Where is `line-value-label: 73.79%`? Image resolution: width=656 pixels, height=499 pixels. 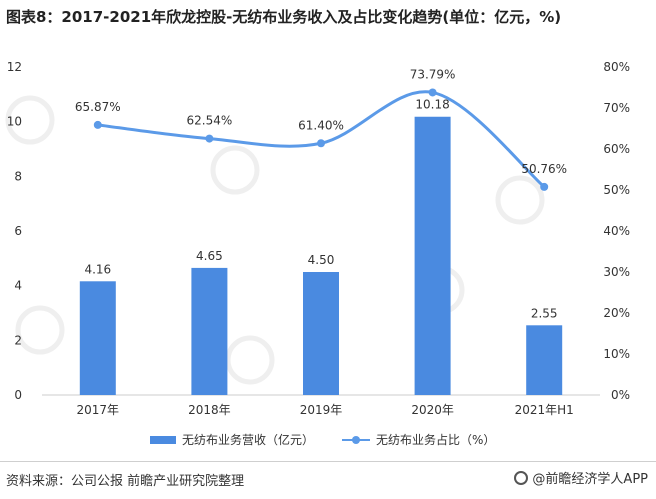
line-value-label: 73.79% is located at coordinates (433, 74).